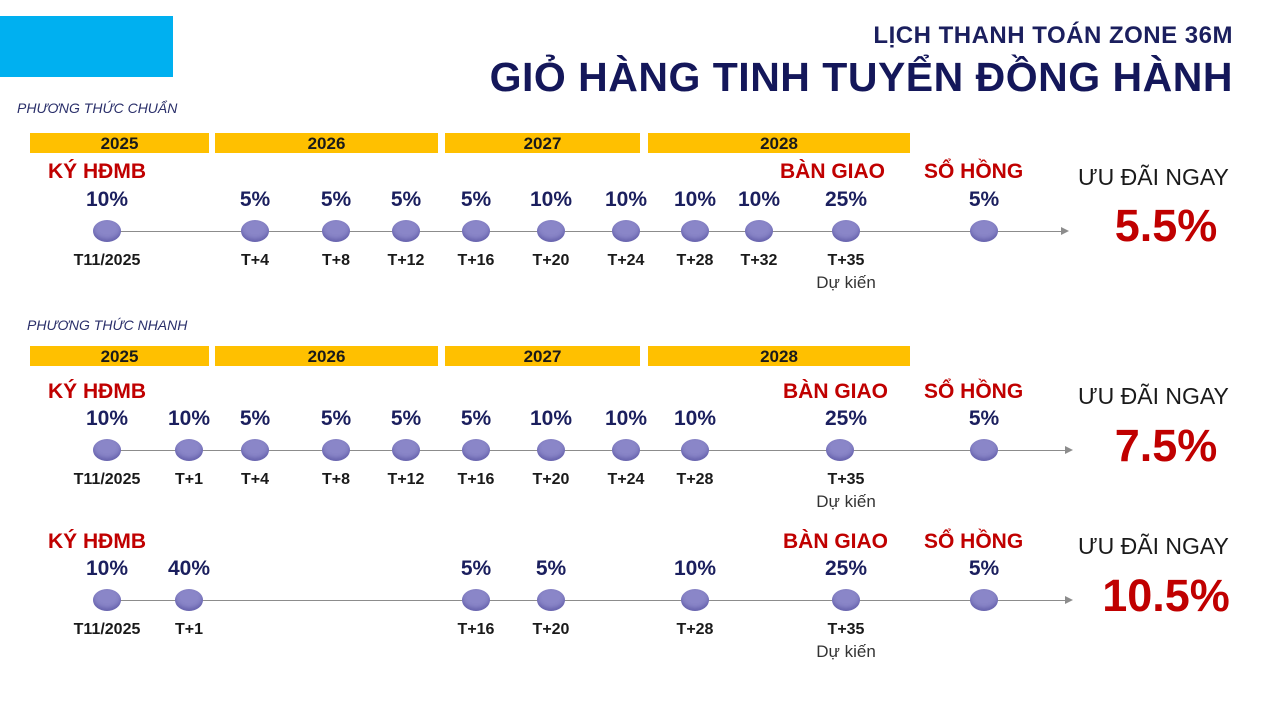 This screenshot has width=1261, height=707. I want to click on milestone-tick: T+32, so click(759, 260).